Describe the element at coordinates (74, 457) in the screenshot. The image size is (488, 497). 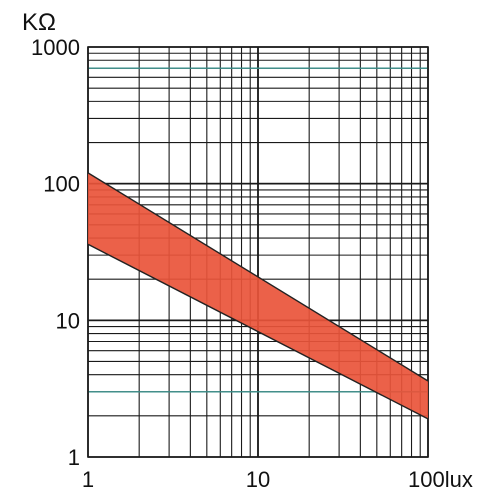
I see `y-tick-label: 1` at that location.